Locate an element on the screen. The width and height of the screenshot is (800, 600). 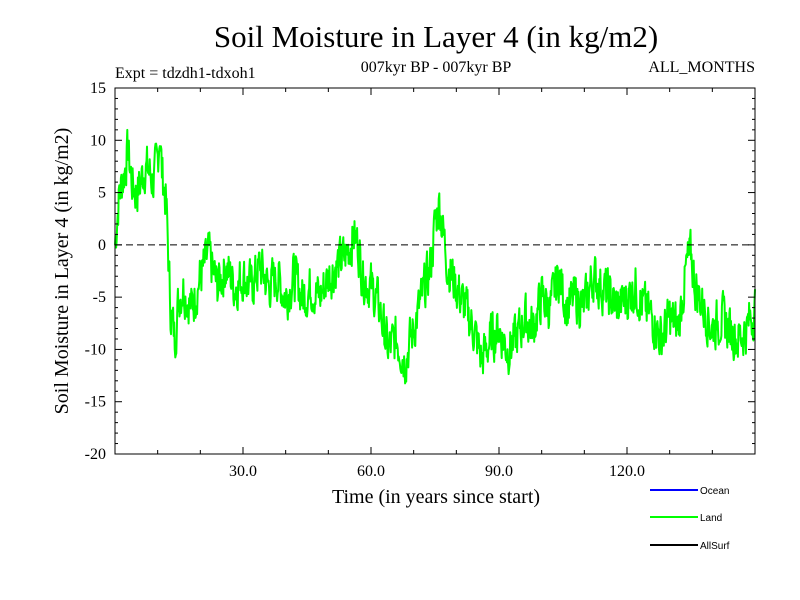
y-tick-label: 15 is located at coordinates (98, 88).